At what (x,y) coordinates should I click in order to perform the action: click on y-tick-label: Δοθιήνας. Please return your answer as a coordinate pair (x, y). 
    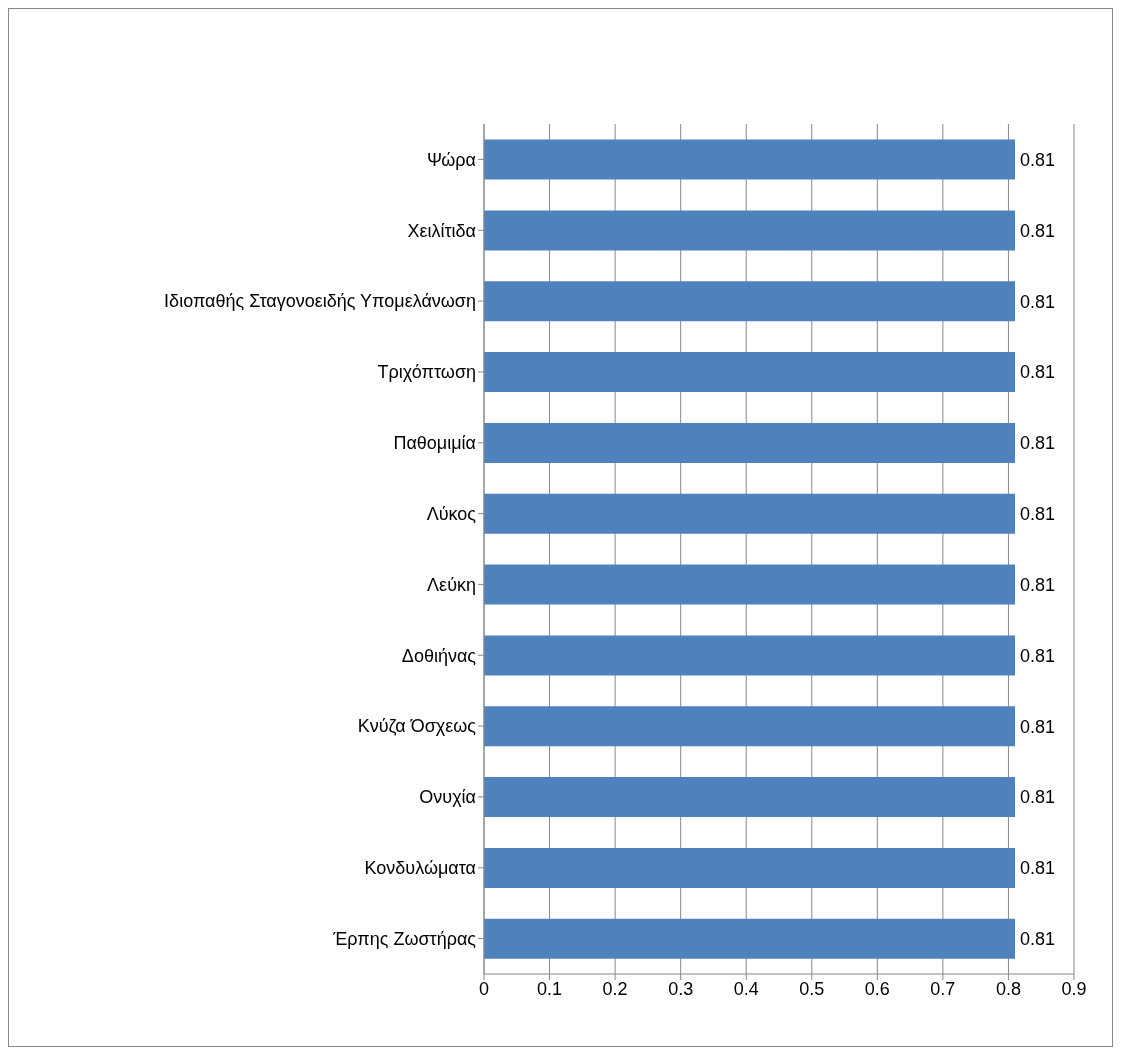
    Looking at the image, I should click on (439, 655).